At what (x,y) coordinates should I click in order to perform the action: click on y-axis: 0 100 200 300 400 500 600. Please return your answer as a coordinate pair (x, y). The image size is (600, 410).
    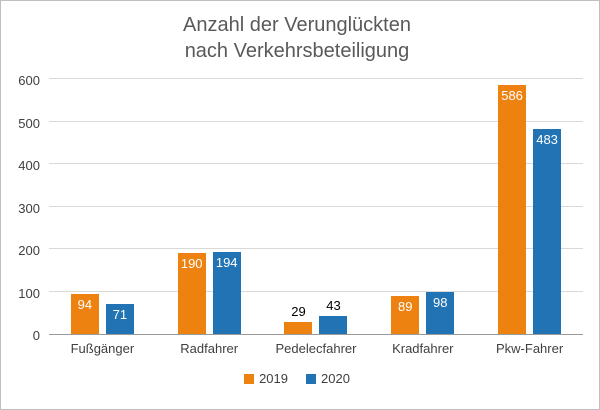
    Looking at the image, I should click on (30, 208).